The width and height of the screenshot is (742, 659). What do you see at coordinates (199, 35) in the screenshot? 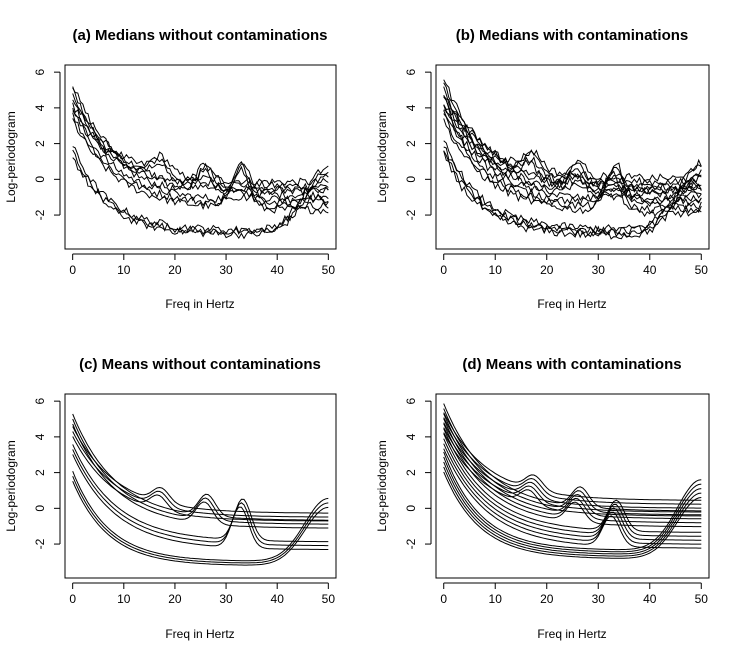
I see `panel-title: (a) Medians without contaminations` at bounding box center [199, 35].